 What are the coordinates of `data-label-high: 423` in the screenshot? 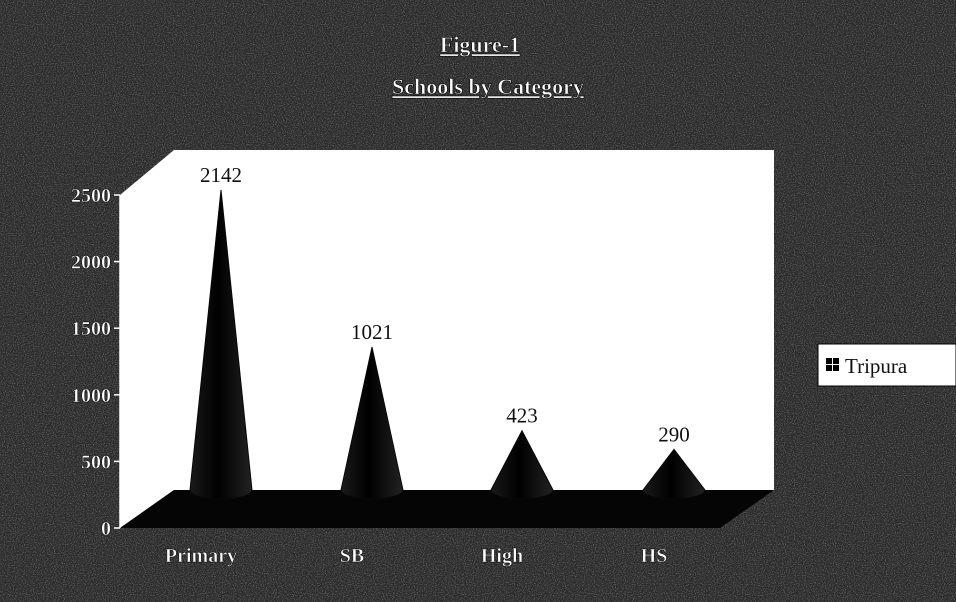 It's located at (522, 416).